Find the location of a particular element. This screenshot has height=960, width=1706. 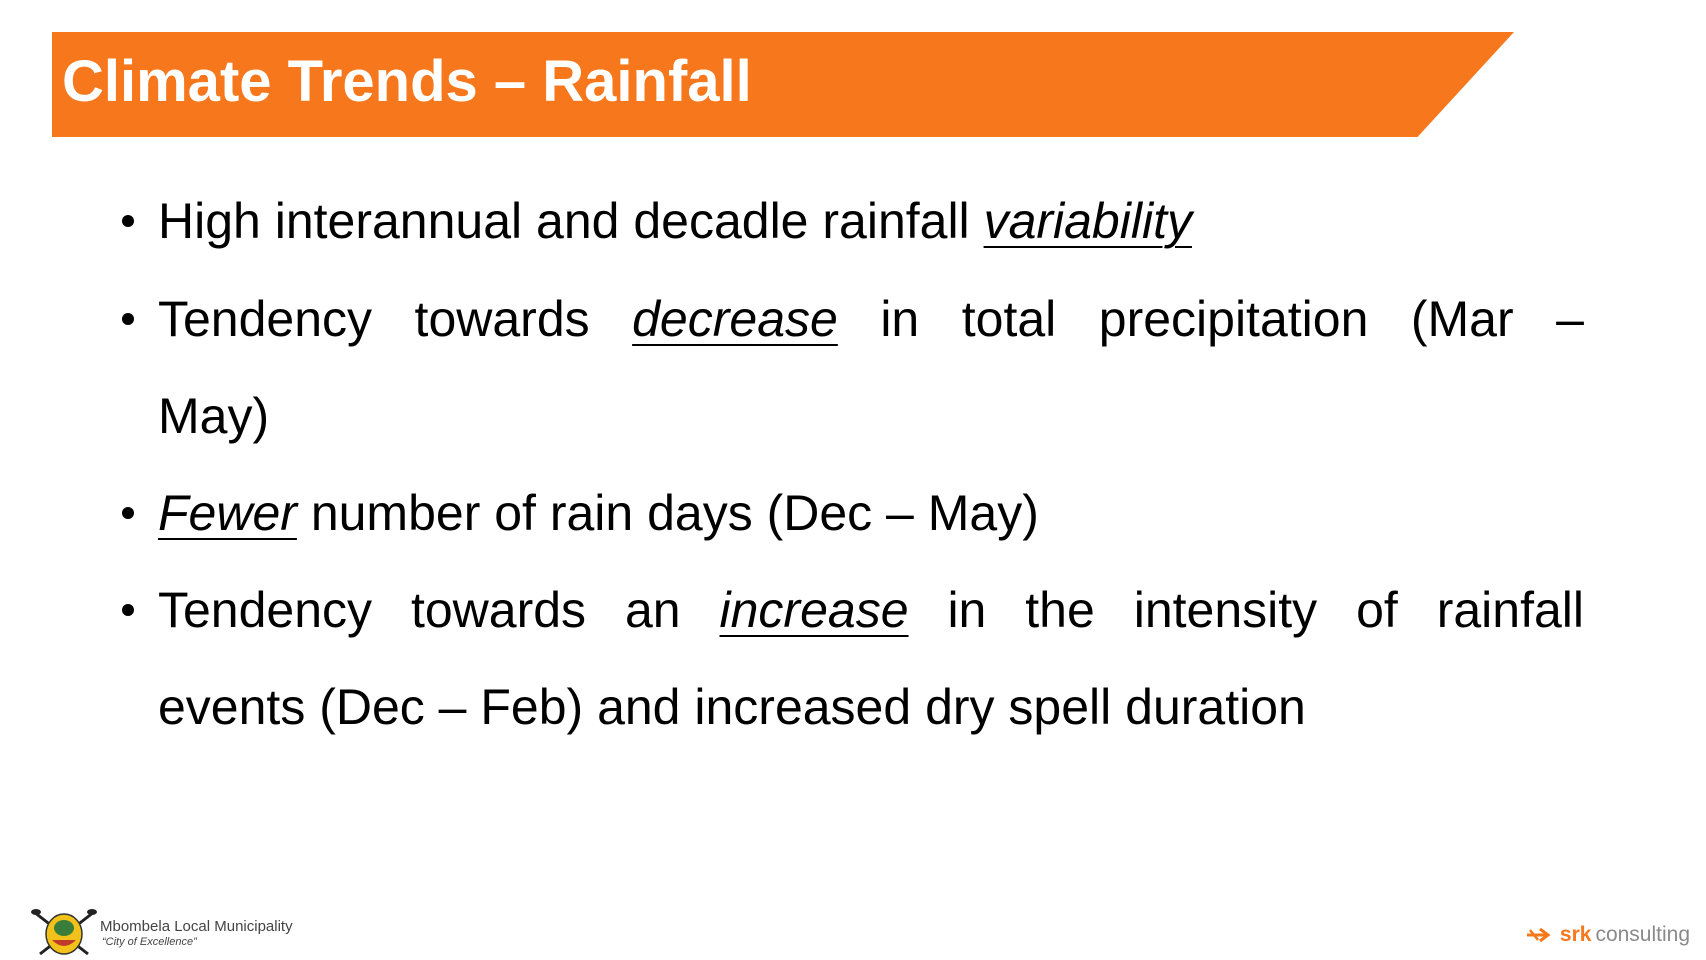

bullet-2-continuation: May) is located at coordinates (214, 416).